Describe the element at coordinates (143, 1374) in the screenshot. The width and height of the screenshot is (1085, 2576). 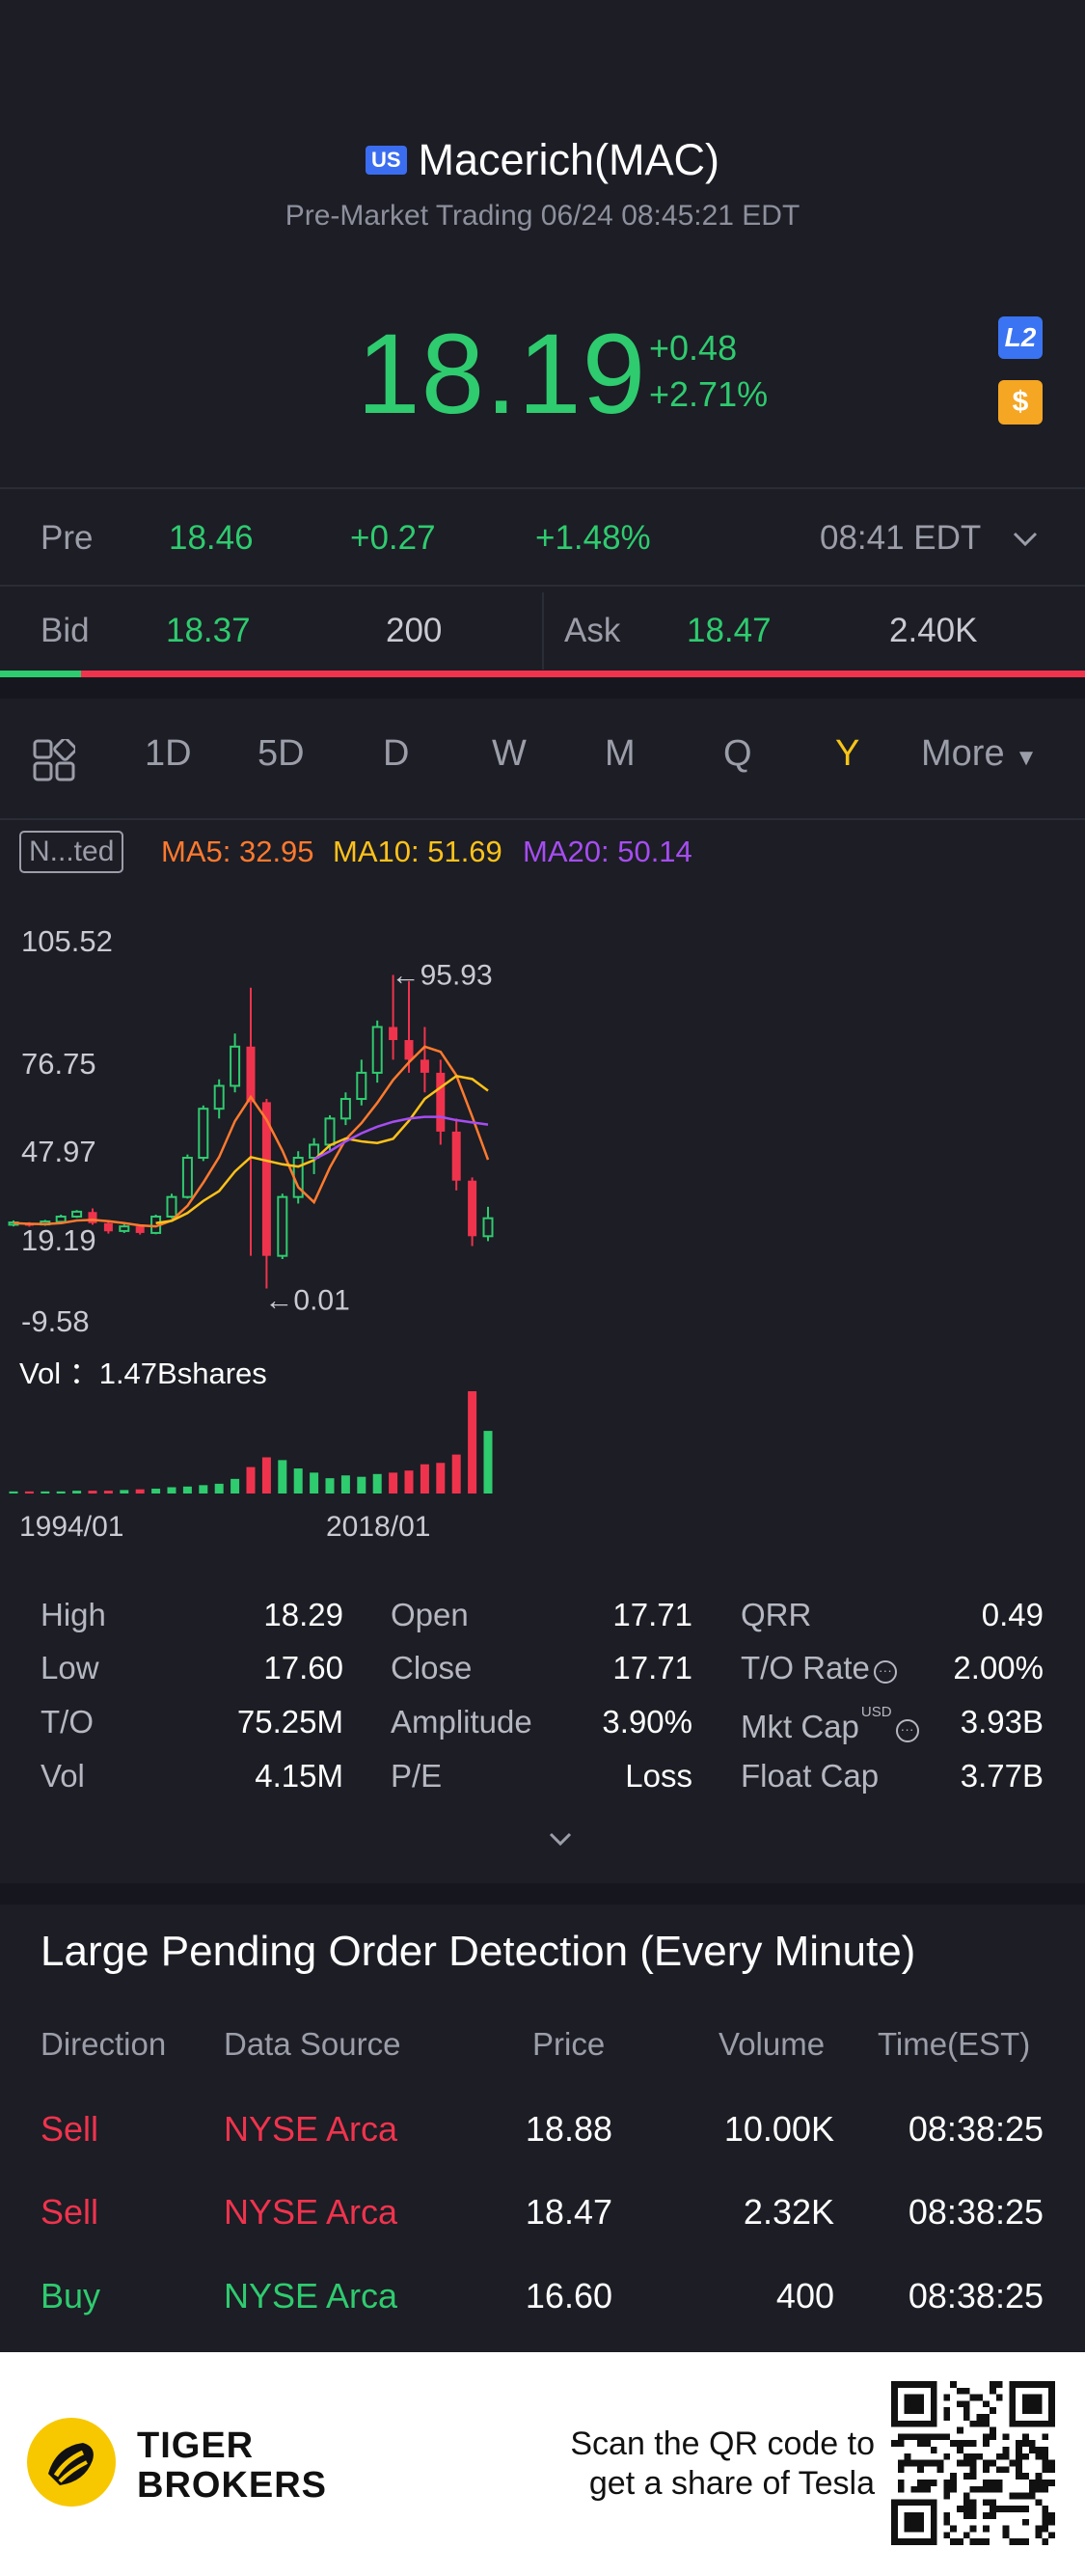
I see `volume-label: Vol ：1.47Bshares` at that location.